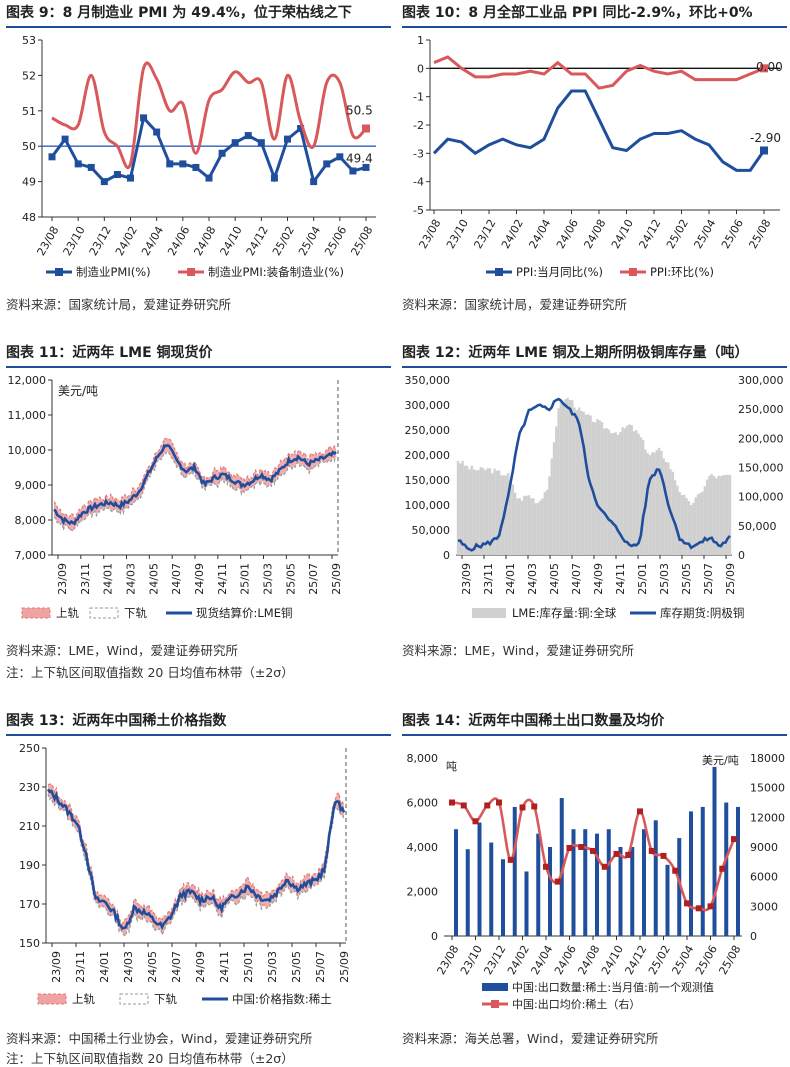 Image resolution: width=790 pixels, height=1067 pixels. What do you see at coordinates (29, 787) in the screenshot?
I see `y-tick-label: 230` at bounding box center [29, 787].